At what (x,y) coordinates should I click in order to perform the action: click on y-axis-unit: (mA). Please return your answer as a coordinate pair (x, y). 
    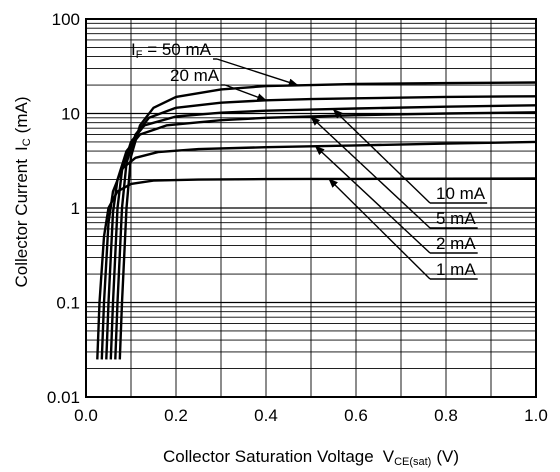
    Looking at the image, I should click on (21, 114).